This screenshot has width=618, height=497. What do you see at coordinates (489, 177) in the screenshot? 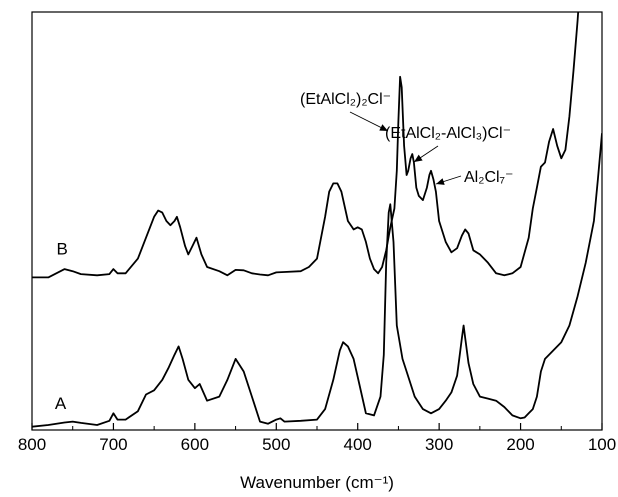
I see `peak-annotation-label: Al₂Cl₇⁻` at bounding box center [489, 177].